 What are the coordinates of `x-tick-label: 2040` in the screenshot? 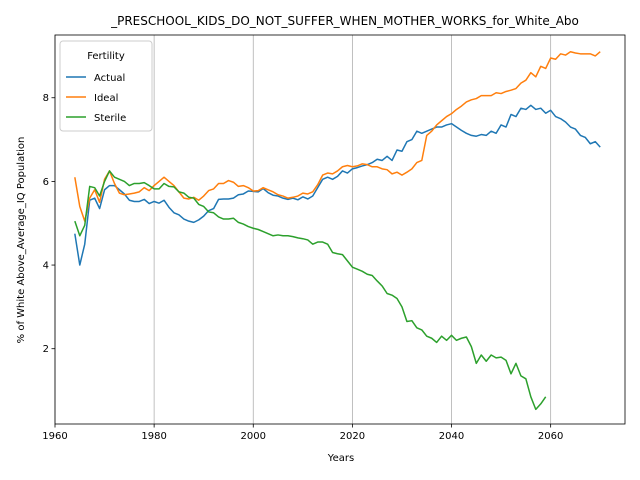 It's located at (451, 436).